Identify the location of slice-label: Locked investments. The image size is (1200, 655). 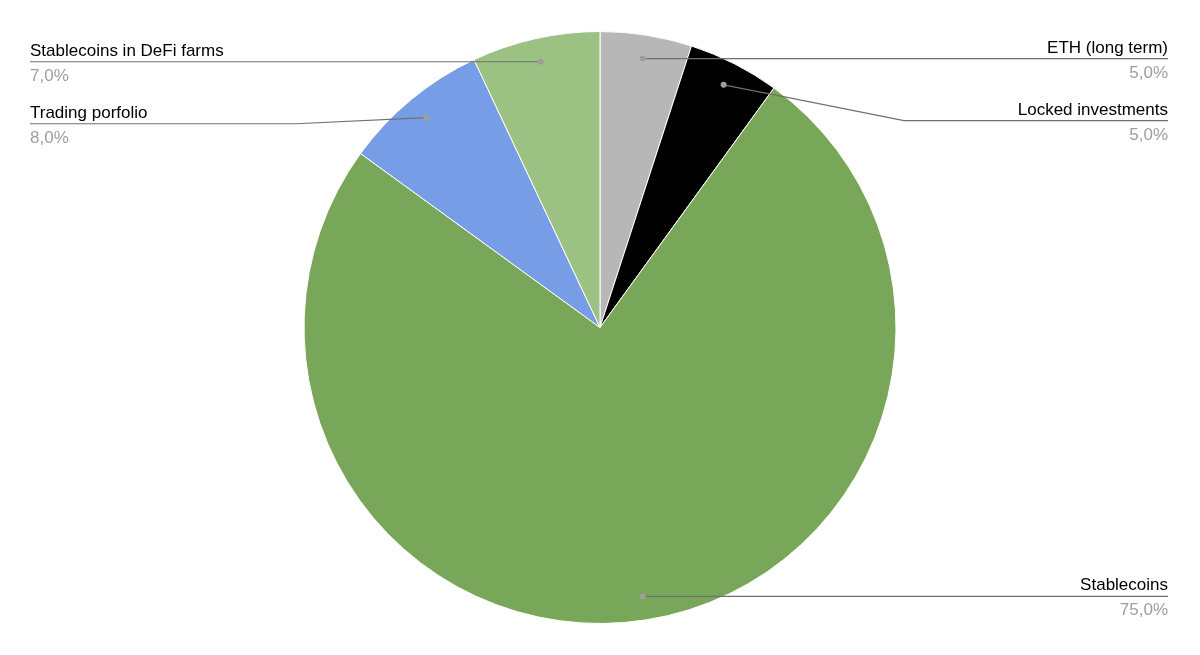
(1092, 109).